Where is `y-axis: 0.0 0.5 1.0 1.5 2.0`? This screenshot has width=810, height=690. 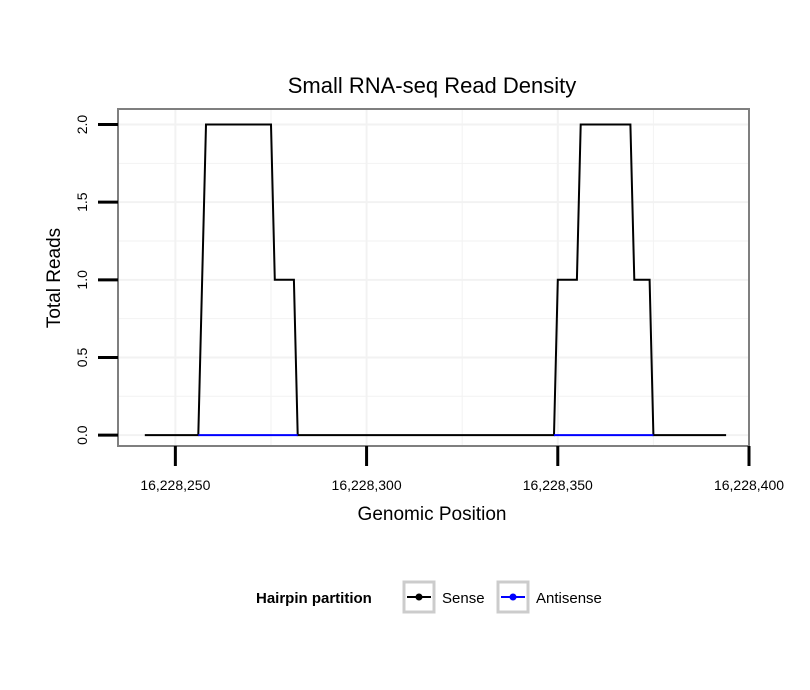
y-axis: 0.0 0.5 1.0 1.5 2.0 is located at coordinates (96, 280).